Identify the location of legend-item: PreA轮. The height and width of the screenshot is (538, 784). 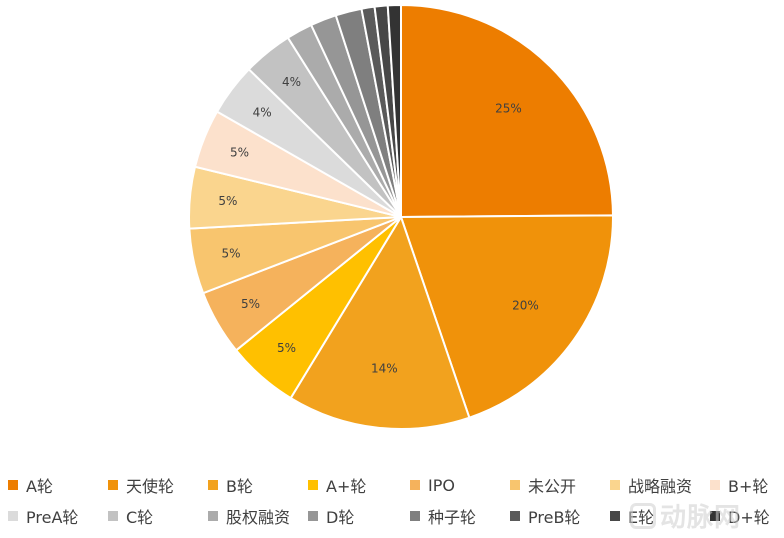
(43, 516).